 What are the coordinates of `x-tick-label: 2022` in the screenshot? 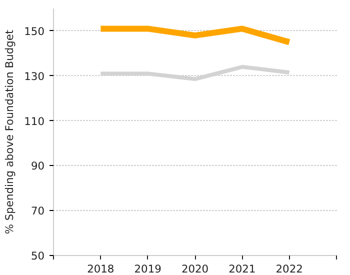 It's located at (289, 268).